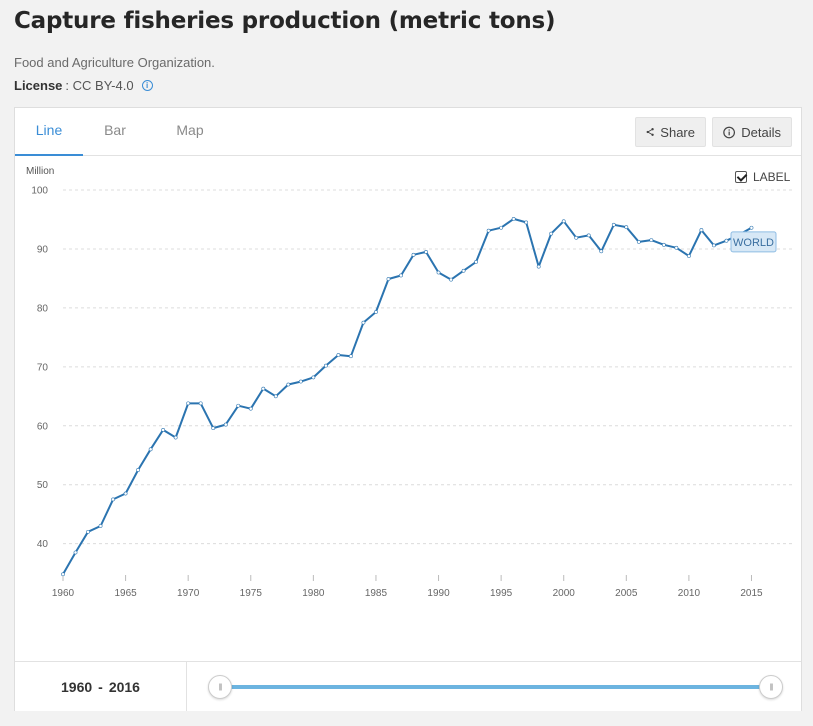 This screenshot has width=813, height=726. I want to click on share-button: Share, so click(670, 132).